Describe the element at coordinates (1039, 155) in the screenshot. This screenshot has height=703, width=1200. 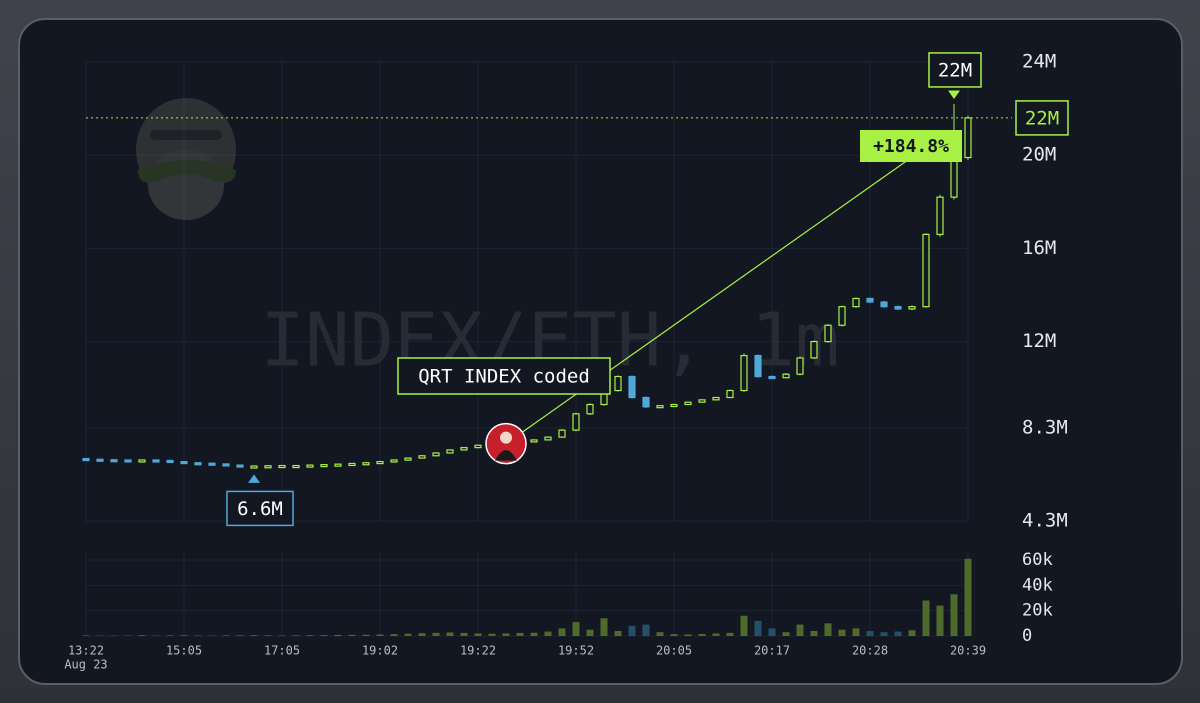
I see `y-tick-label: 20M` at that location.